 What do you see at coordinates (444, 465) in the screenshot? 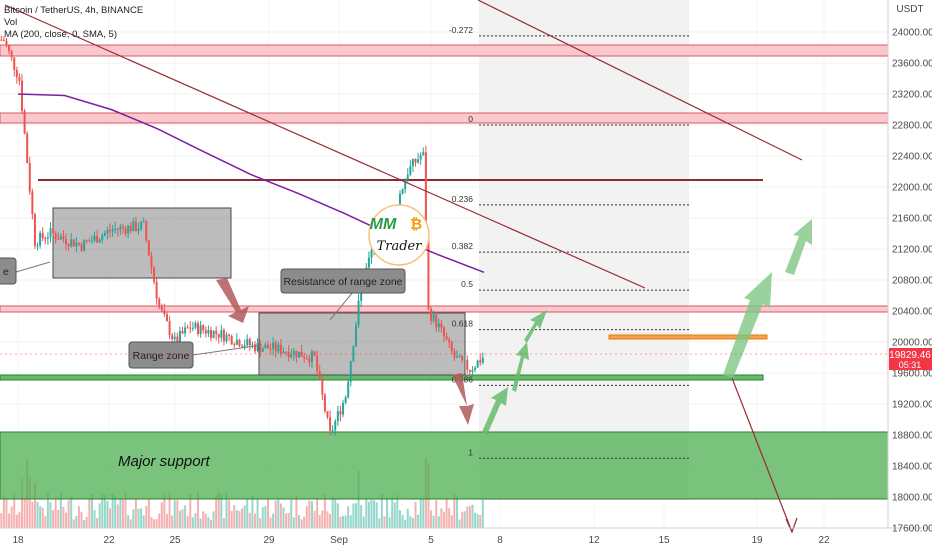
I see `major-support-zone` at bounding box center [444, 465].